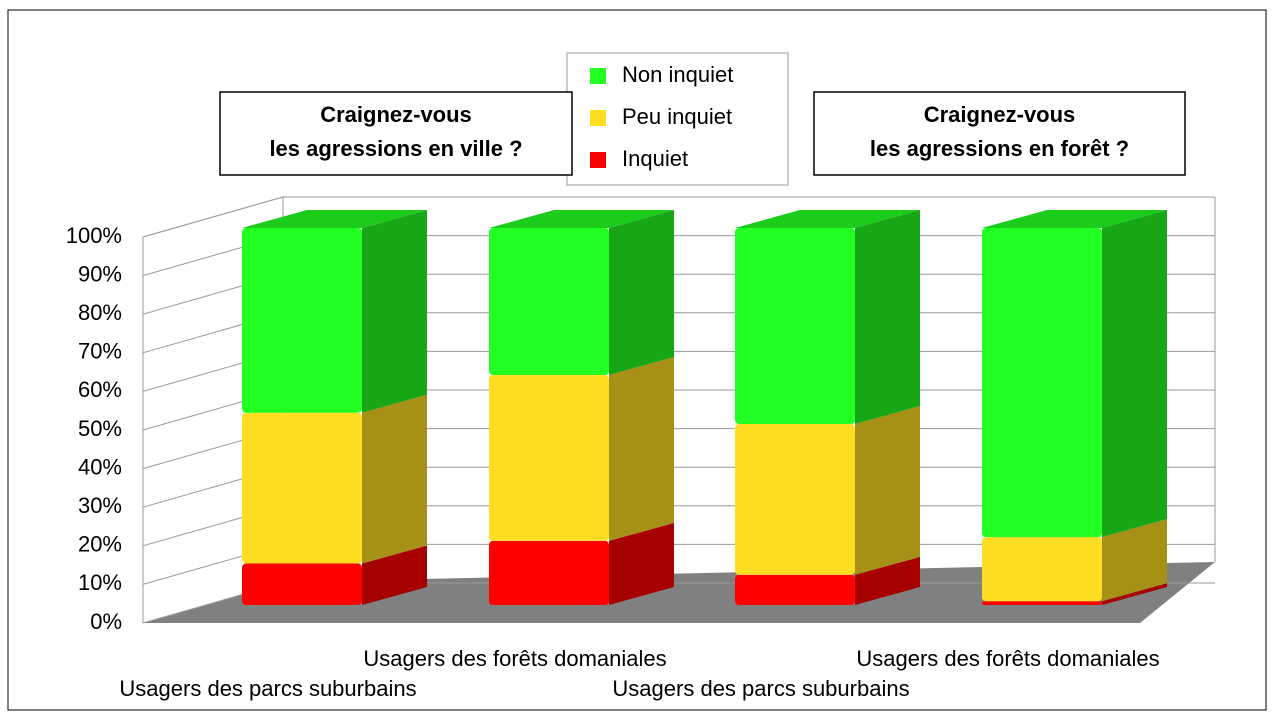 This screenshot has height=720, width=1273. What do you see at coordinates (677, 116) in the screenshot?
I see `legend-label: Peu inquiet` at bounding box center [677, 116].